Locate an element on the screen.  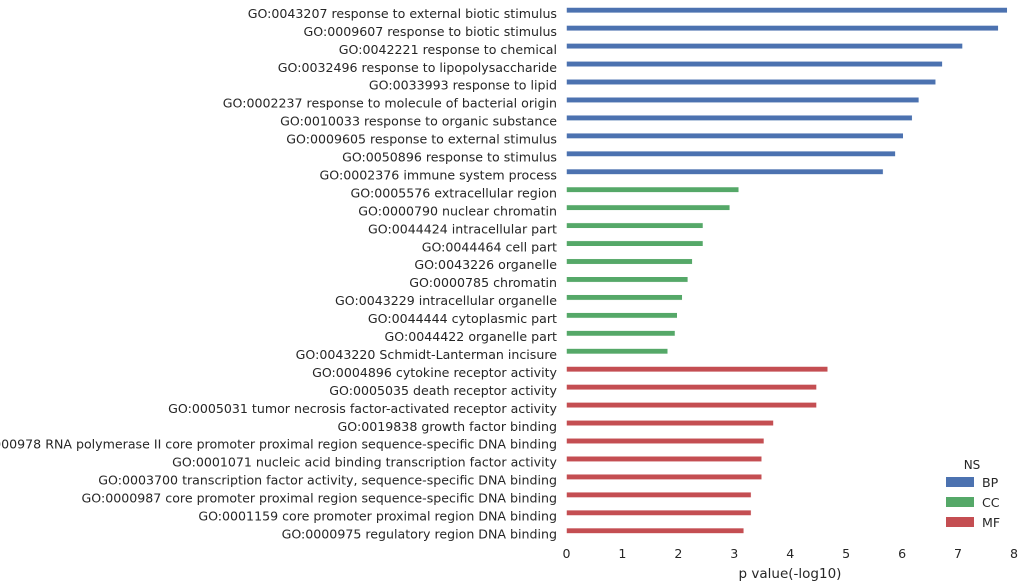
category-label: GO:0044424 intracellular part is located at coordinates (462, 228).